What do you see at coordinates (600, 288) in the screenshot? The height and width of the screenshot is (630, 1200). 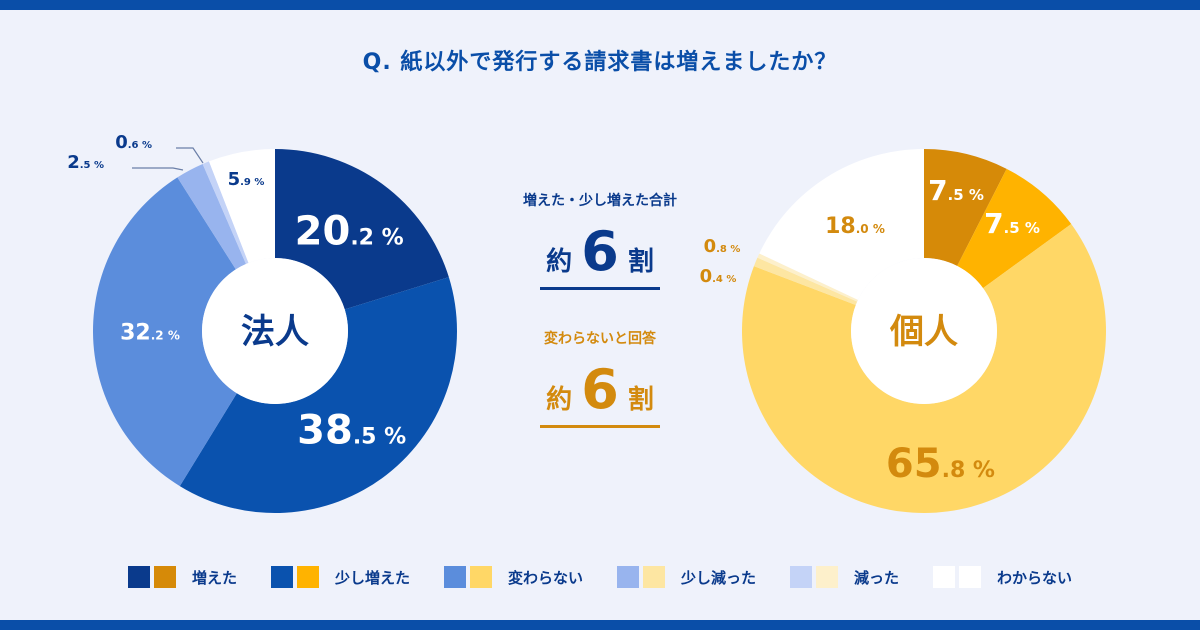 I see `corp-summary-underline` at bounding box center [600, 288].